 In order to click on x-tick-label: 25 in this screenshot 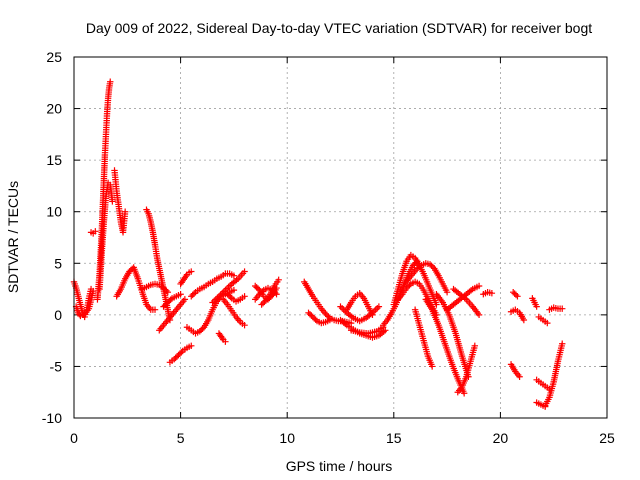, I will do `click(607, 438)`.